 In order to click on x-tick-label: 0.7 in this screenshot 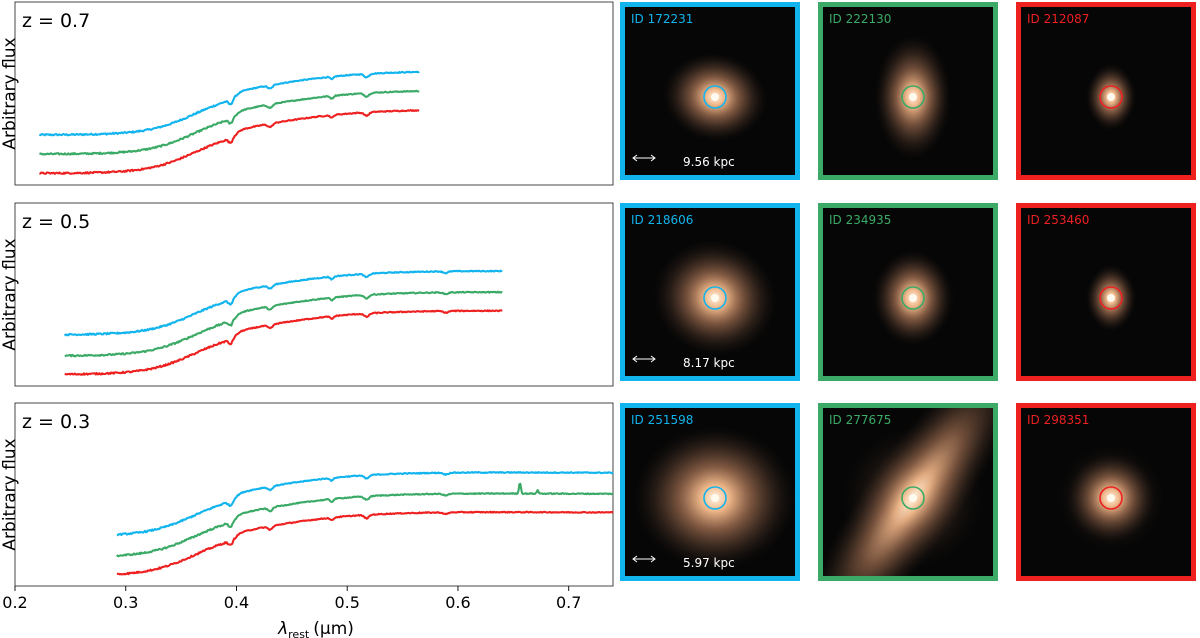, I will do `click(568, 602)`.